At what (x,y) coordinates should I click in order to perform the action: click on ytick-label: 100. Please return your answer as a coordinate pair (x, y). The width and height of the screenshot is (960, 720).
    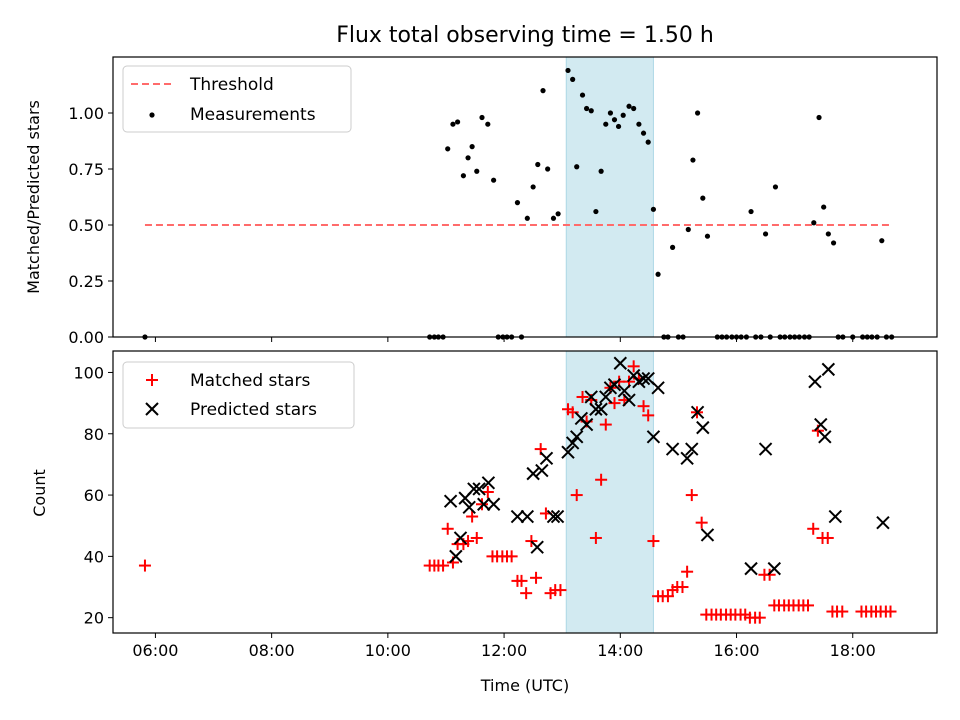
    Looking at the image, I should click on (88, 372).